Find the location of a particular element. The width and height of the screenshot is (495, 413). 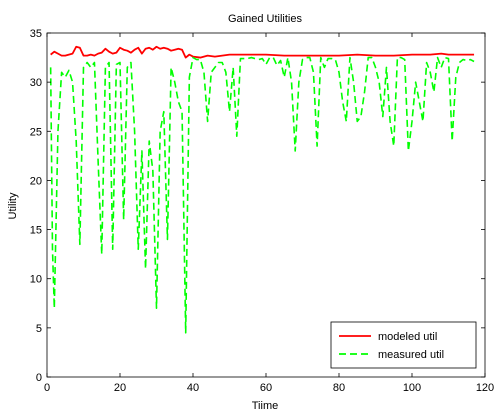

x-tick-label: 120 is located at coordinates (485, 388).